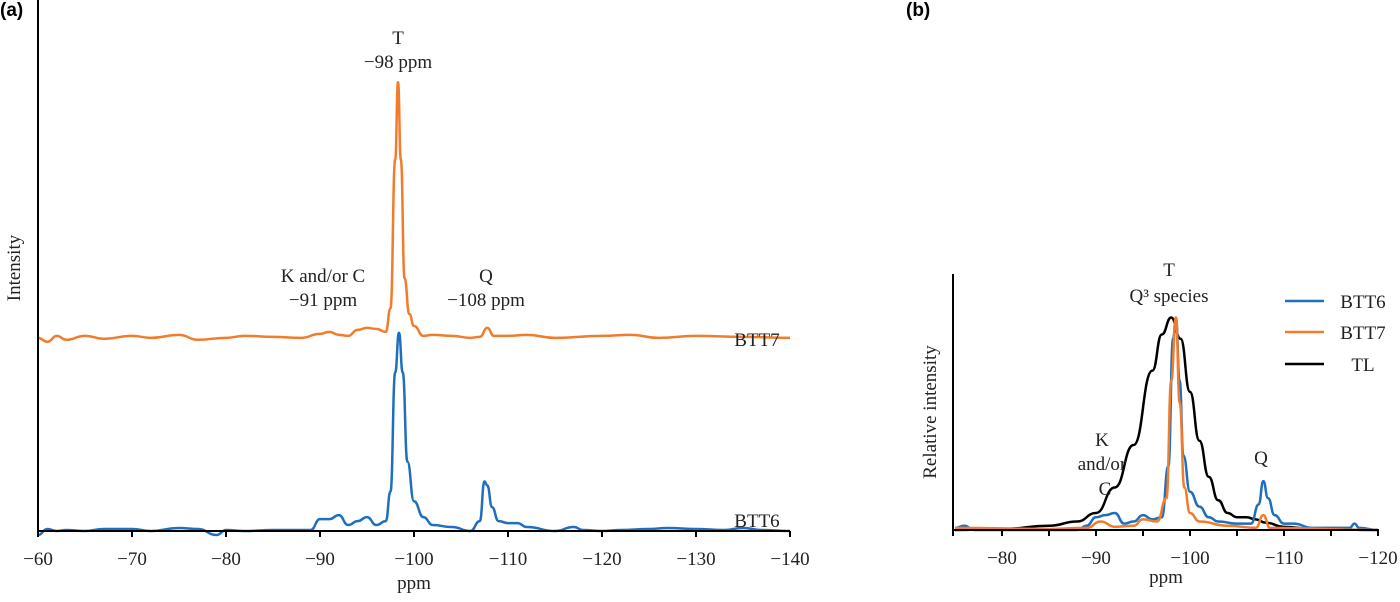 This screenshot has width=1400, height=602. I want to click on panel-b-y-label: Relative intensity, so click(930, 412).